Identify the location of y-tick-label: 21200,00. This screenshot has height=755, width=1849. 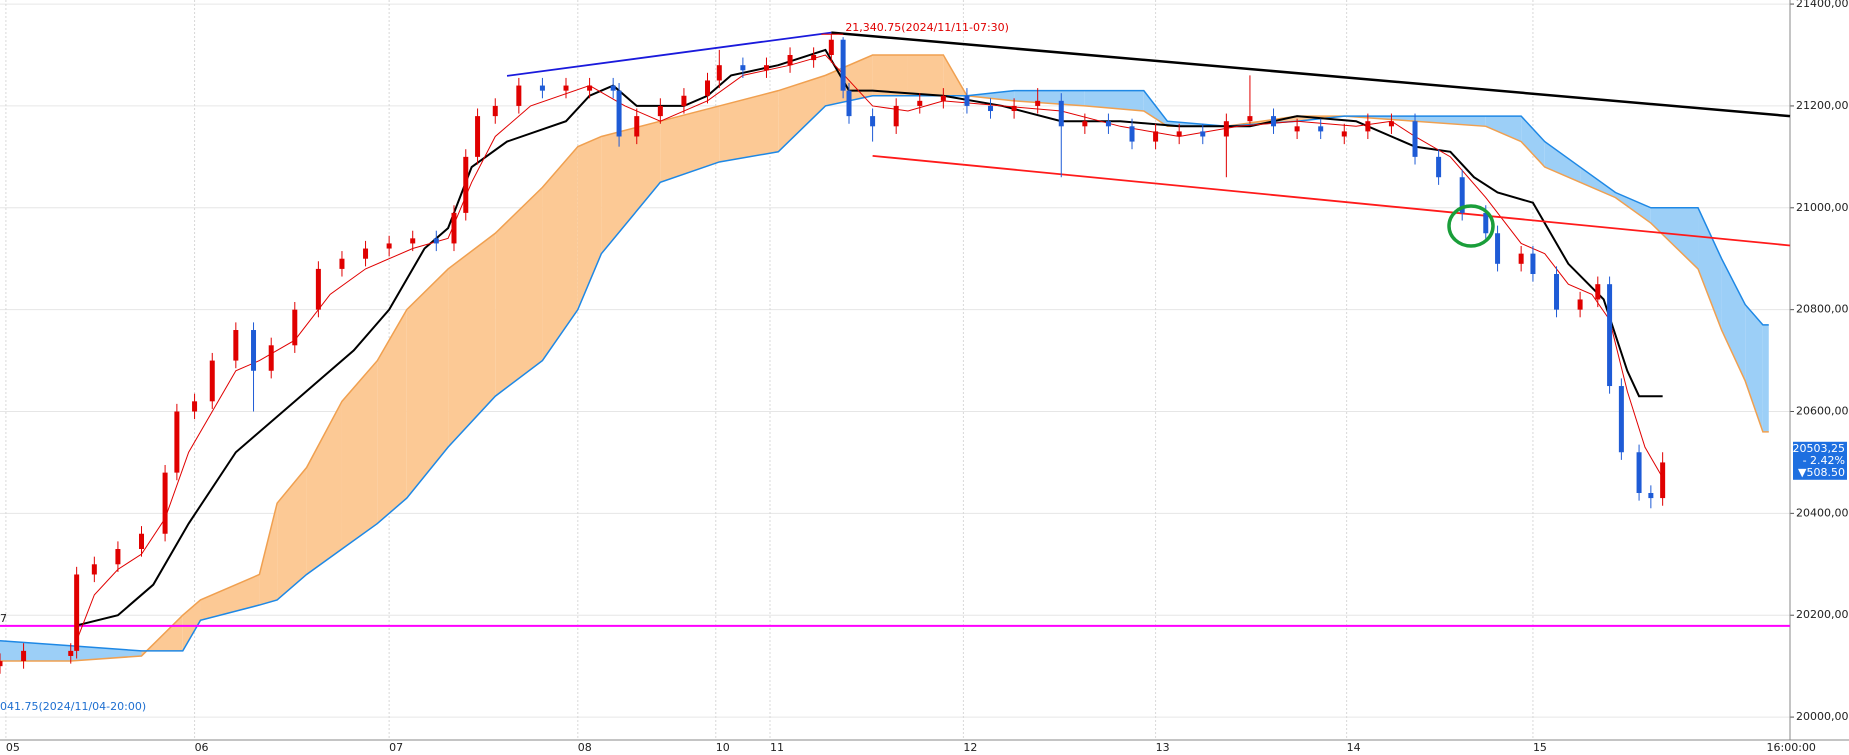
(1822, 105).